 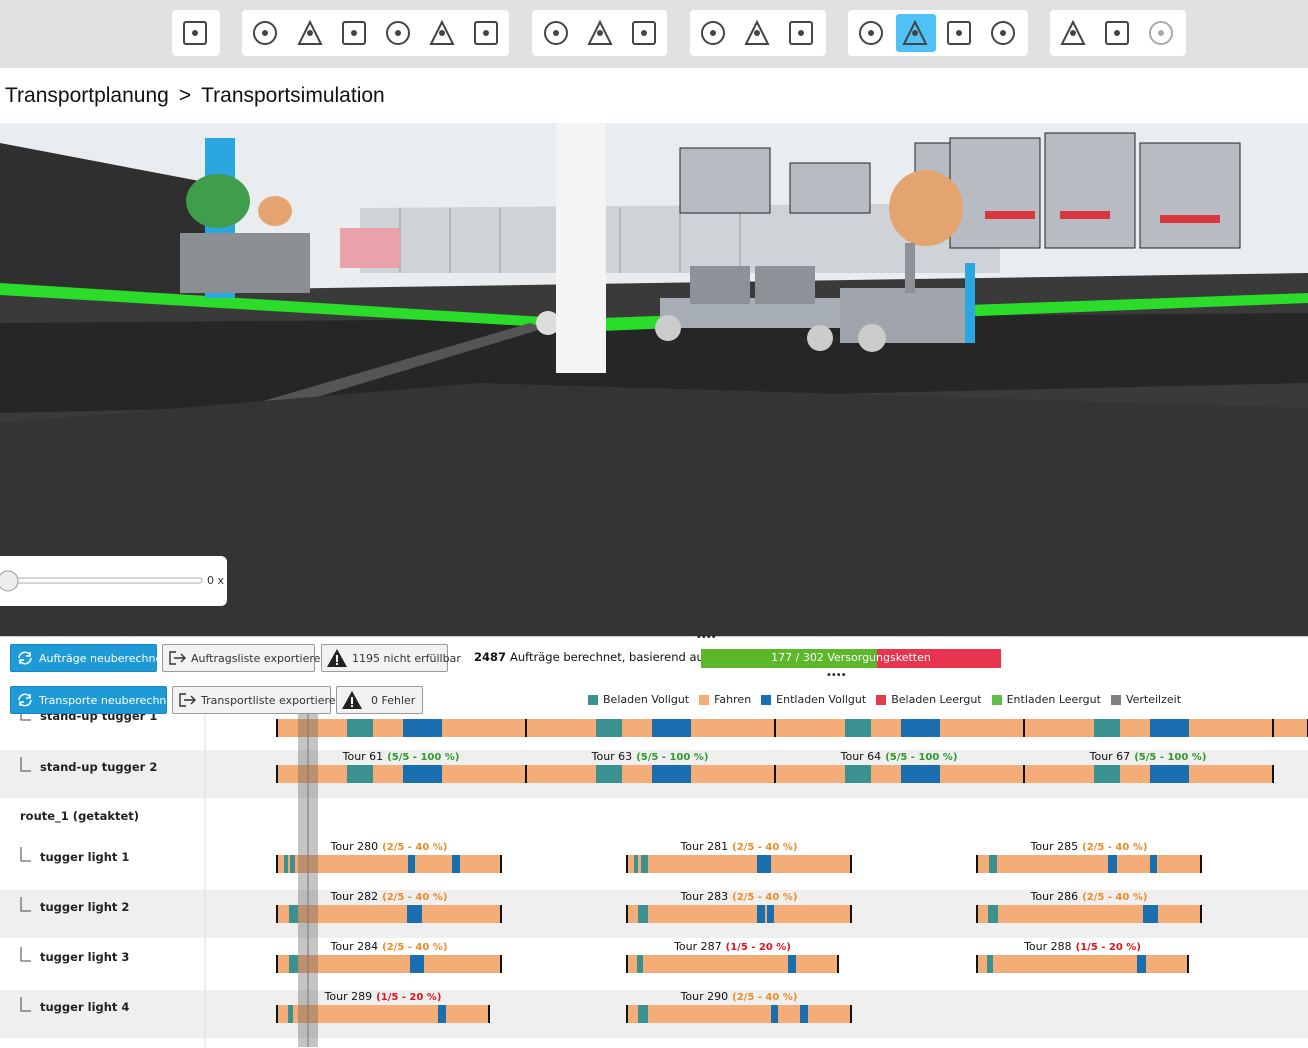 I want to click on tour-status: (1/5 - 20 %), so click(x=758, y=947).